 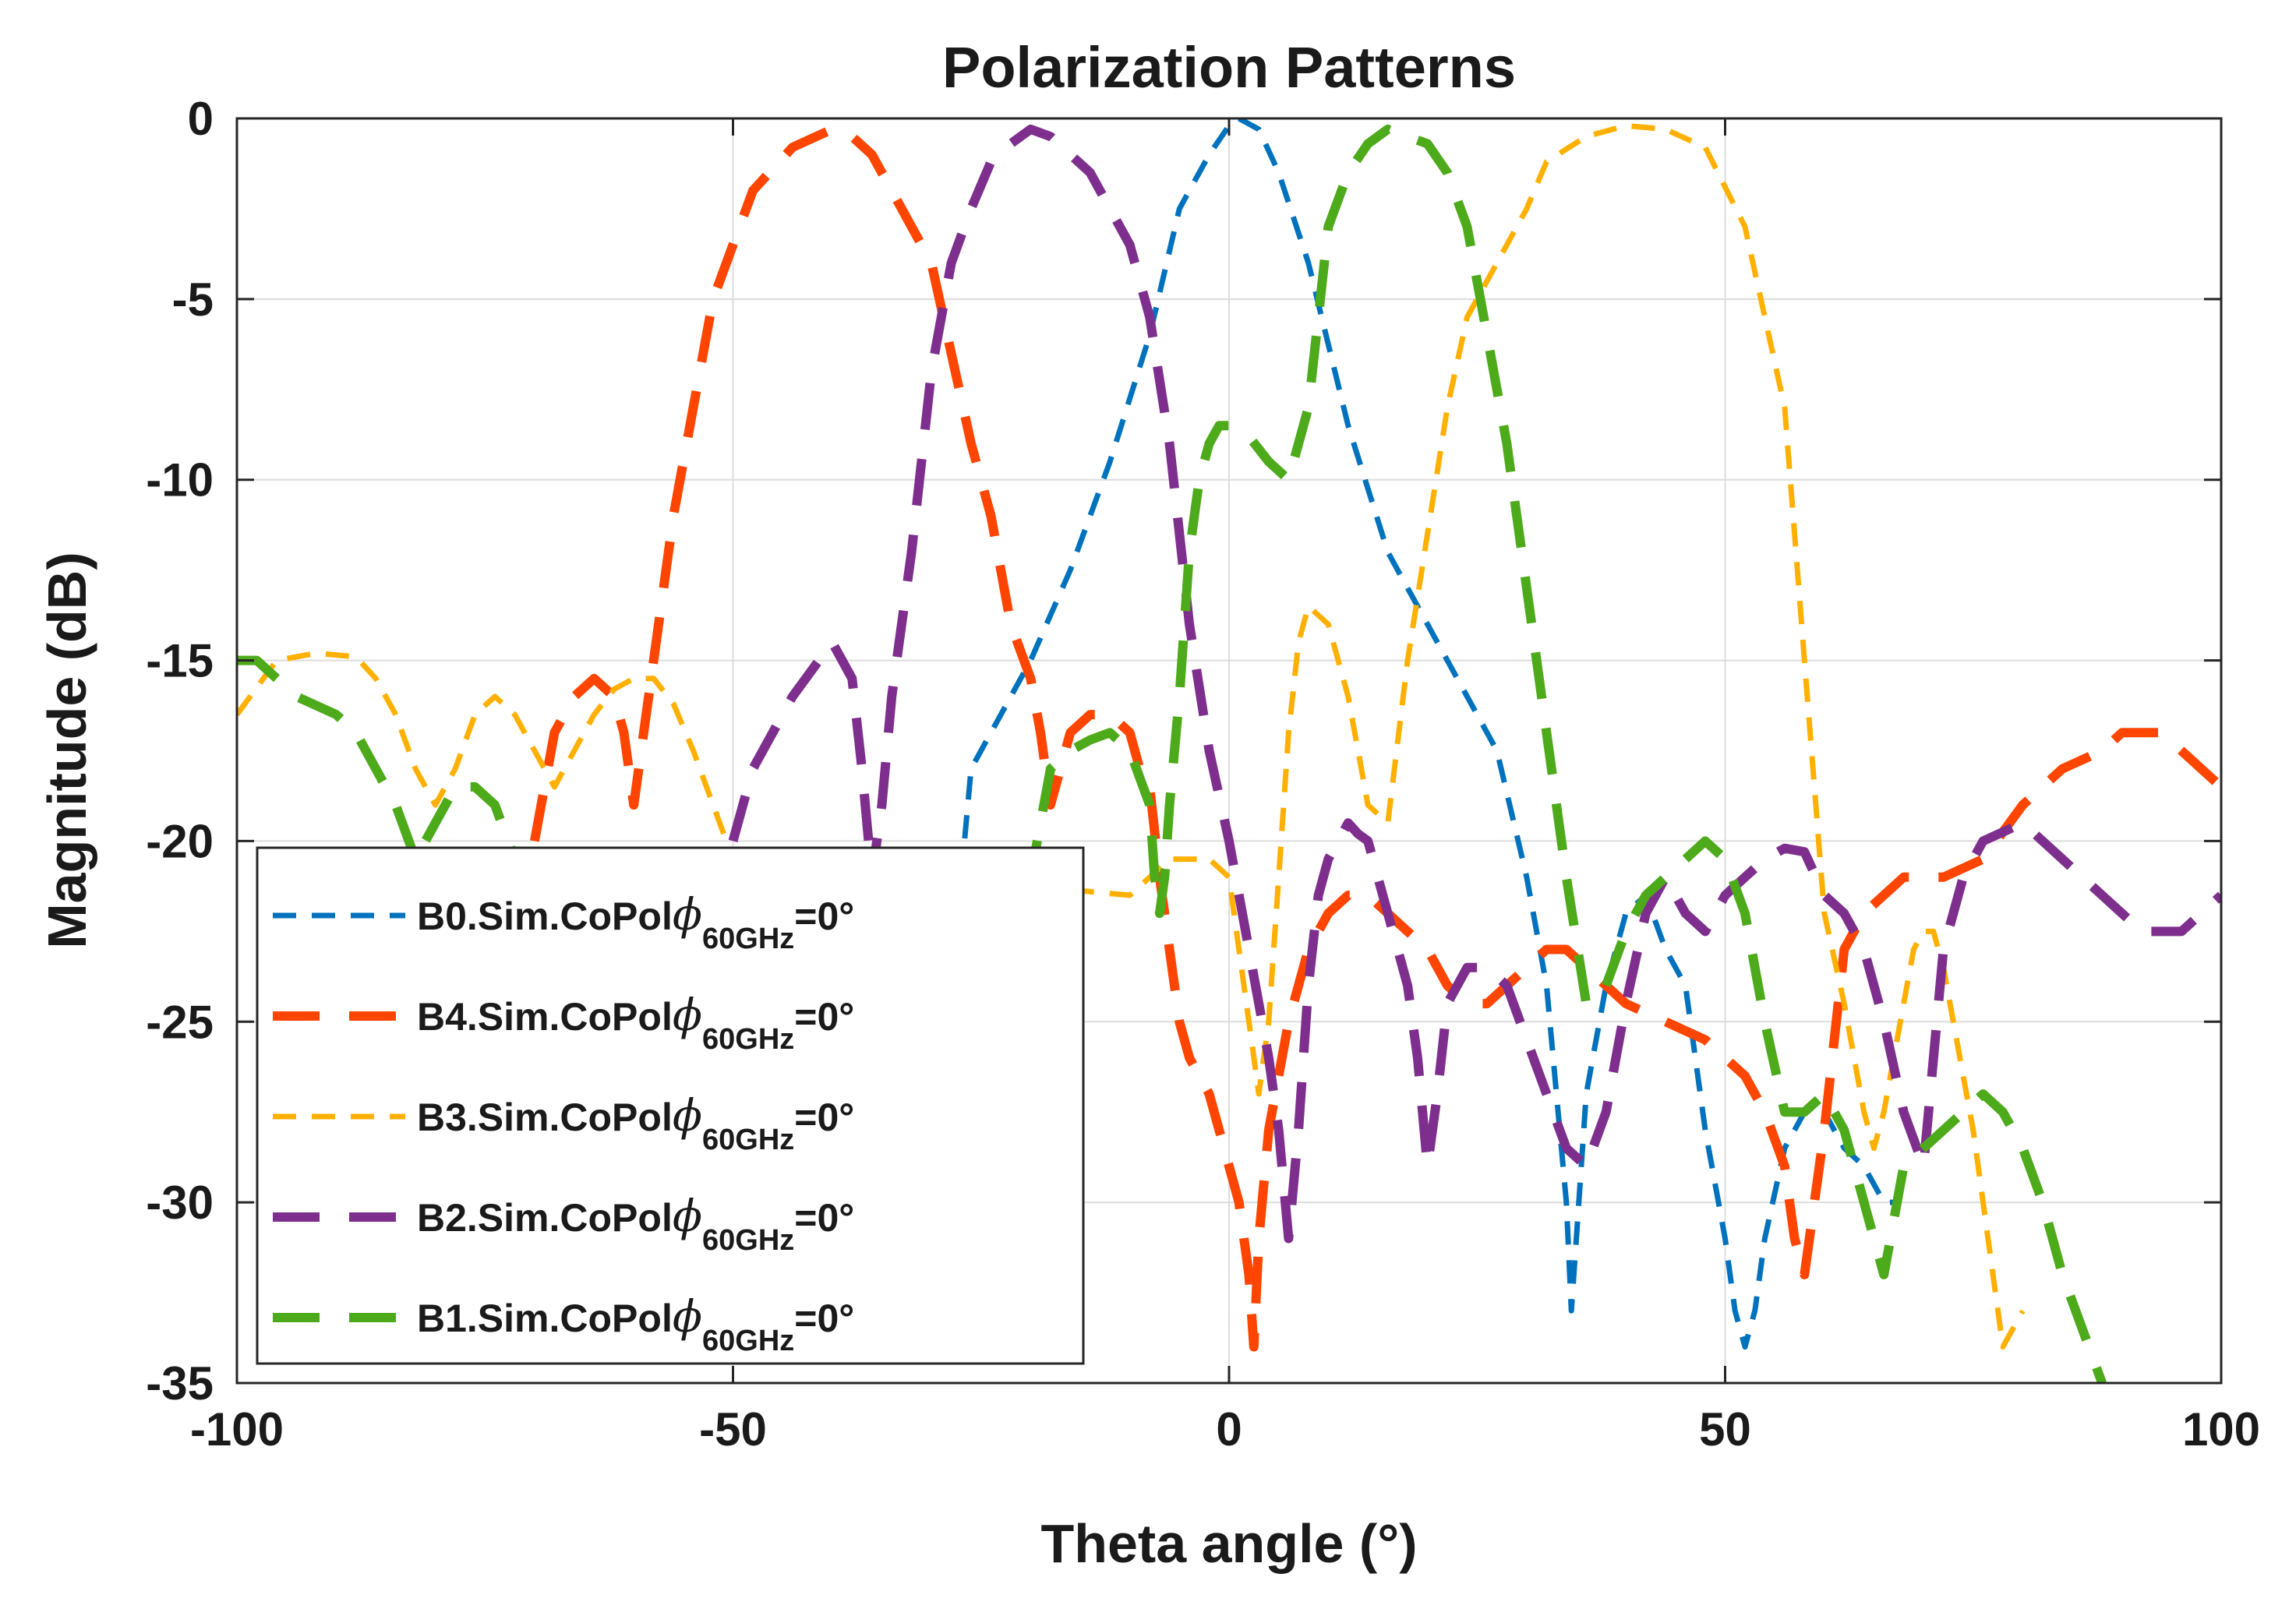 I want to click on x-tick-labels: -100 -50 0 50 100, so click(x=1225, y=1429).